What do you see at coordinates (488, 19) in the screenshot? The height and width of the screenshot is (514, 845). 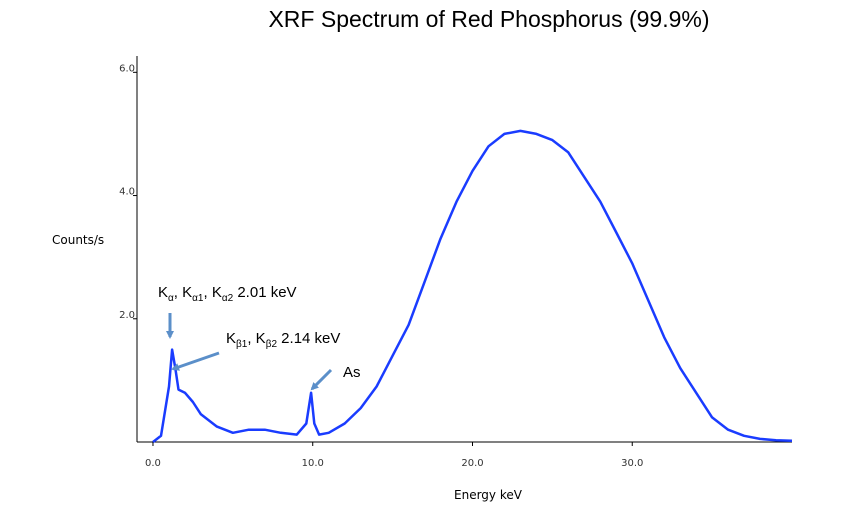 I see `chart-title: XRF Spectrum of Red Phosphorus (99.9%)` at bounding box center [488, 19].